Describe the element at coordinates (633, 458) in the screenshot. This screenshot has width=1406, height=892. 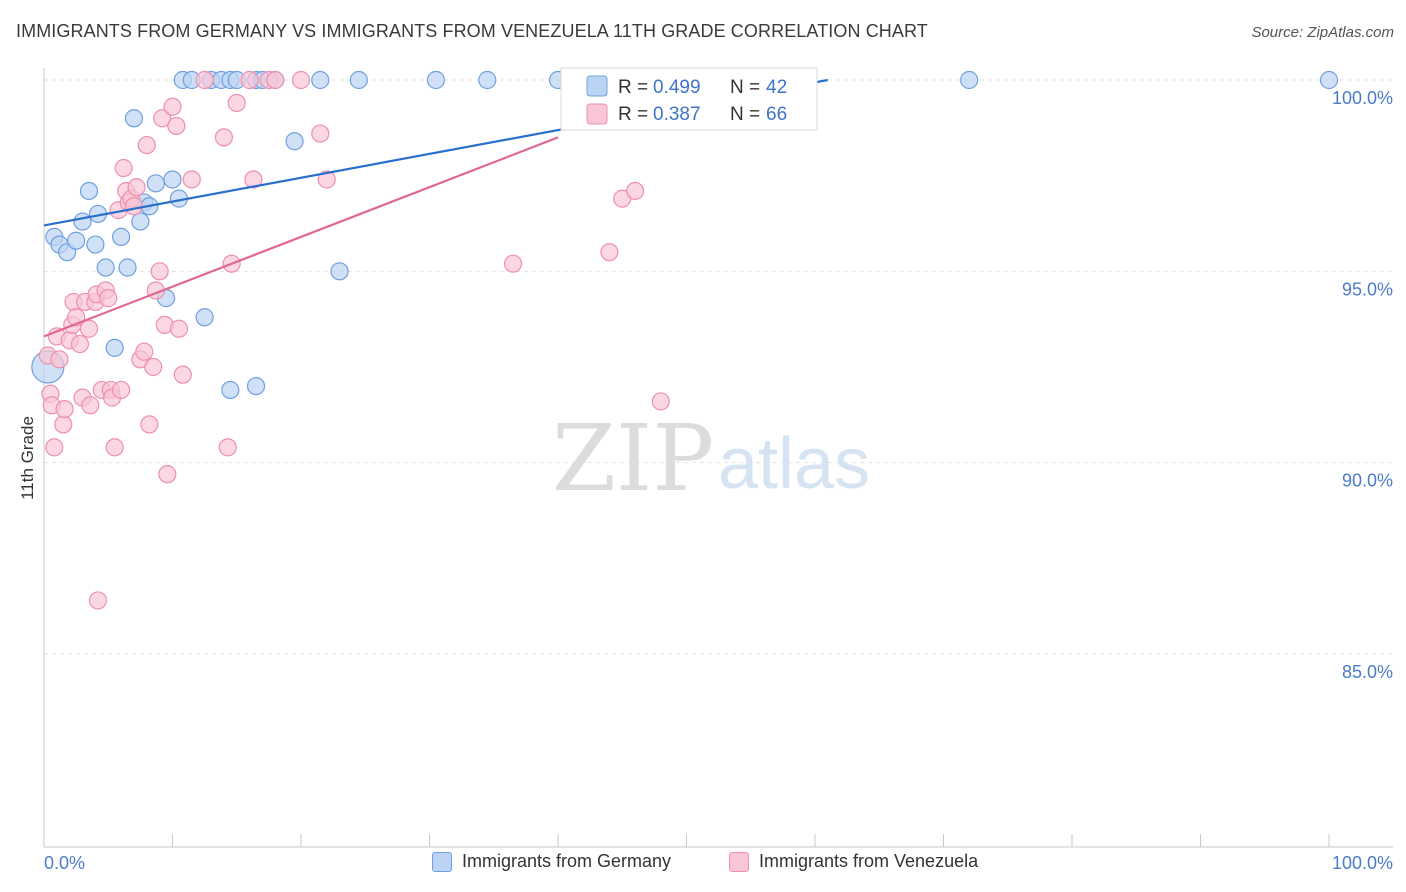
I see `watermark-zip: ZIP` at that location.